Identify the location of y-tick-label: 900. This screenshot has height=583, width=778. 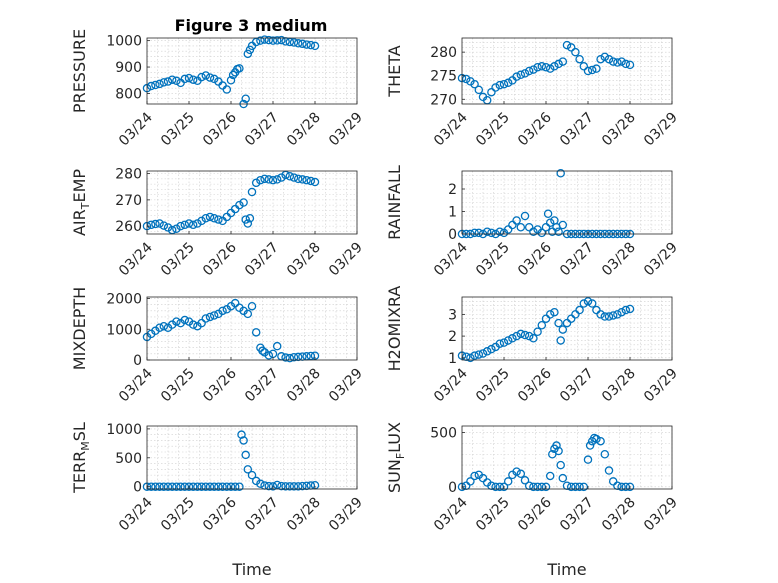
(128, 68).